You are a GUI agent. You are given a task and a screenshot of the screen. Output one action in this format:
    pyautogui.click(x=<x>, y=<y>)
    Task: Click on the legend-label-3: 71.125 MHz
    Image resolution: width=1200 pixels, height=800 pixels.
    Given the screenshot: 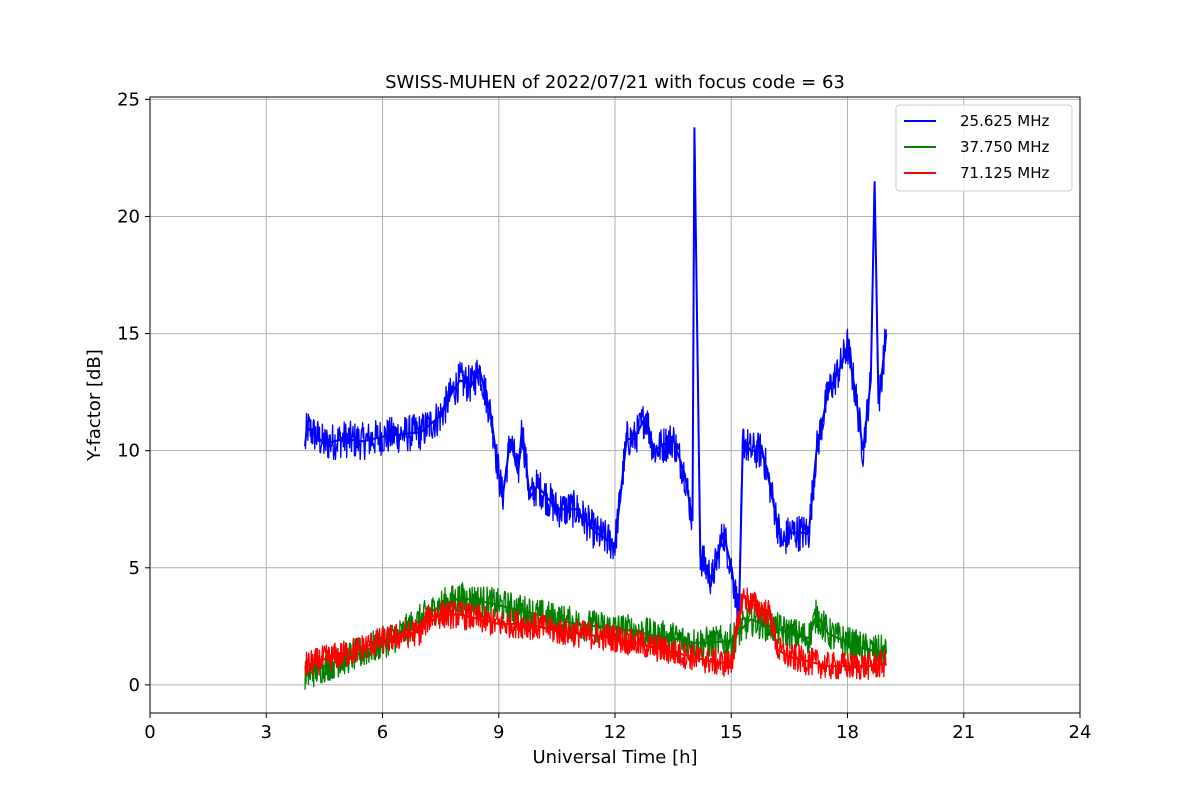 What is the action you would take?
    pyautogui.click(x=1004, y=173)
    